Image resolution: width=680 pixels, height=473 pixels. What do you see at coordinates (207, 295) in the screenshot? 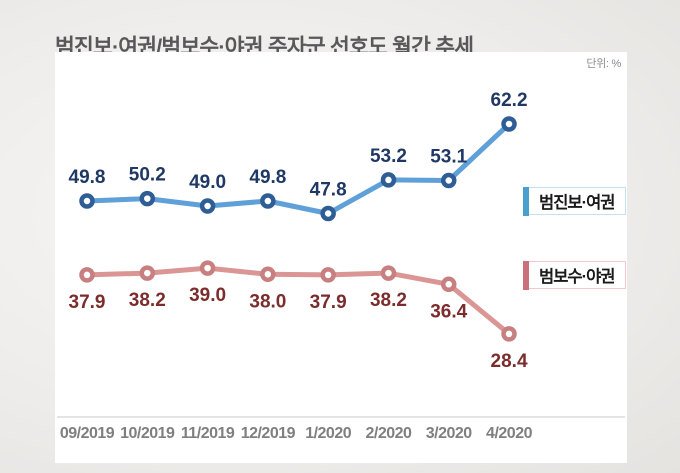
I see `data-point-label: 39.0` at bounding box center [207, 295].